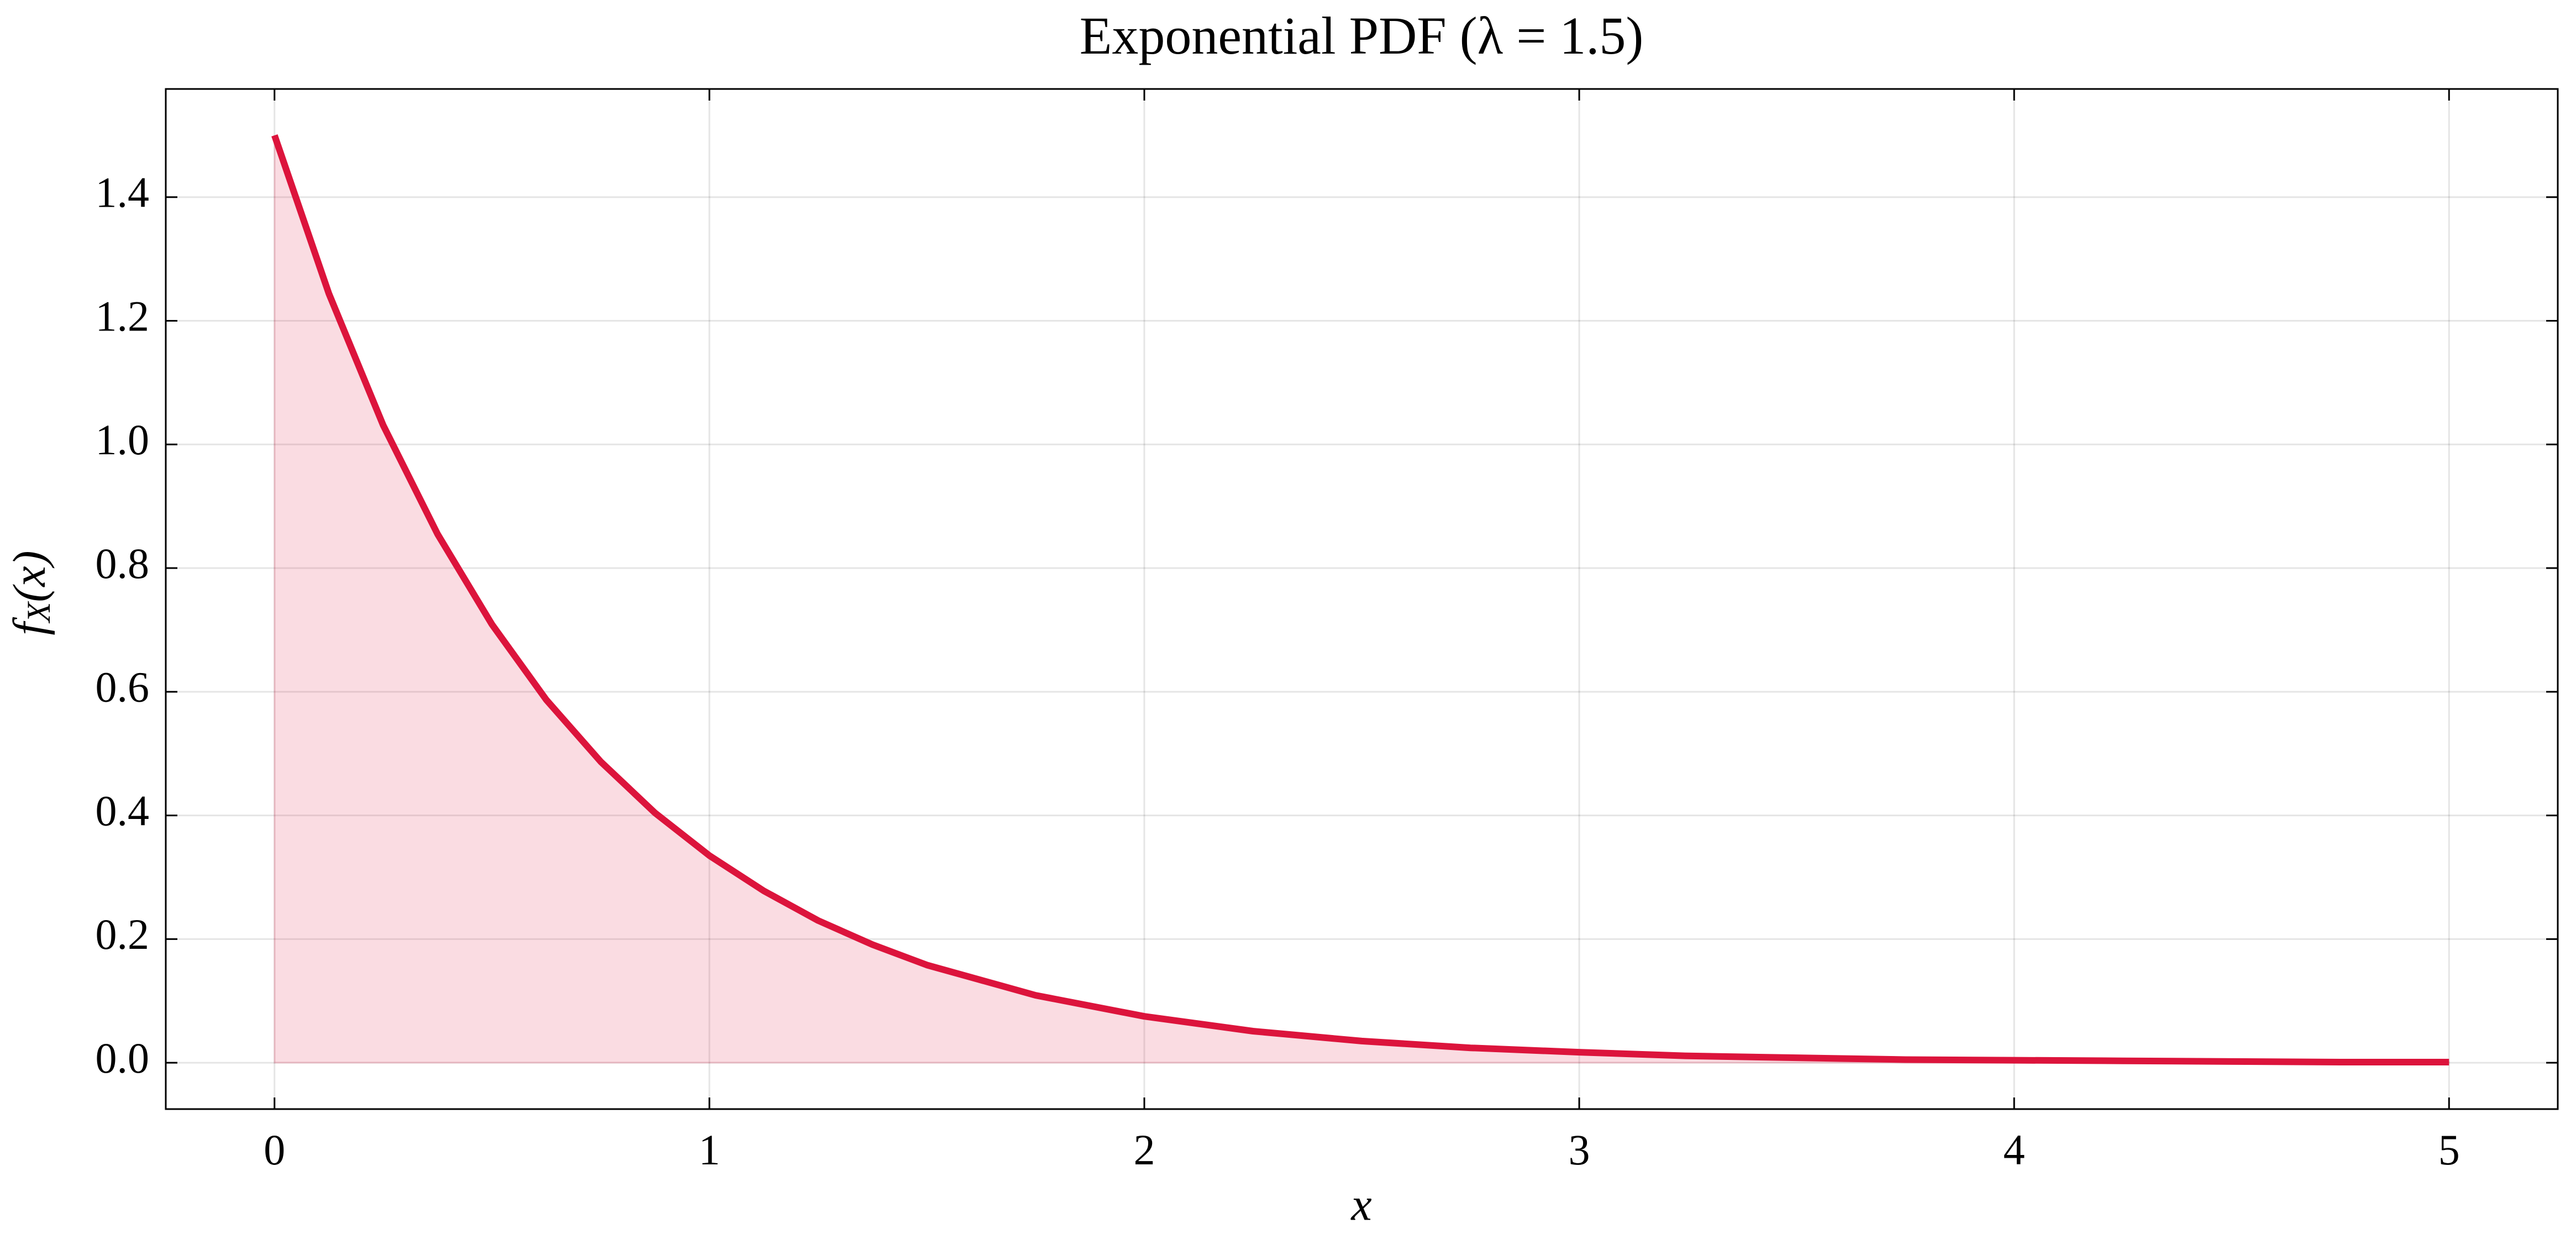 The width and height of the screenshot is (2576, 1250). I want to click on y-axis-label: fX(x), so click(30, 593).